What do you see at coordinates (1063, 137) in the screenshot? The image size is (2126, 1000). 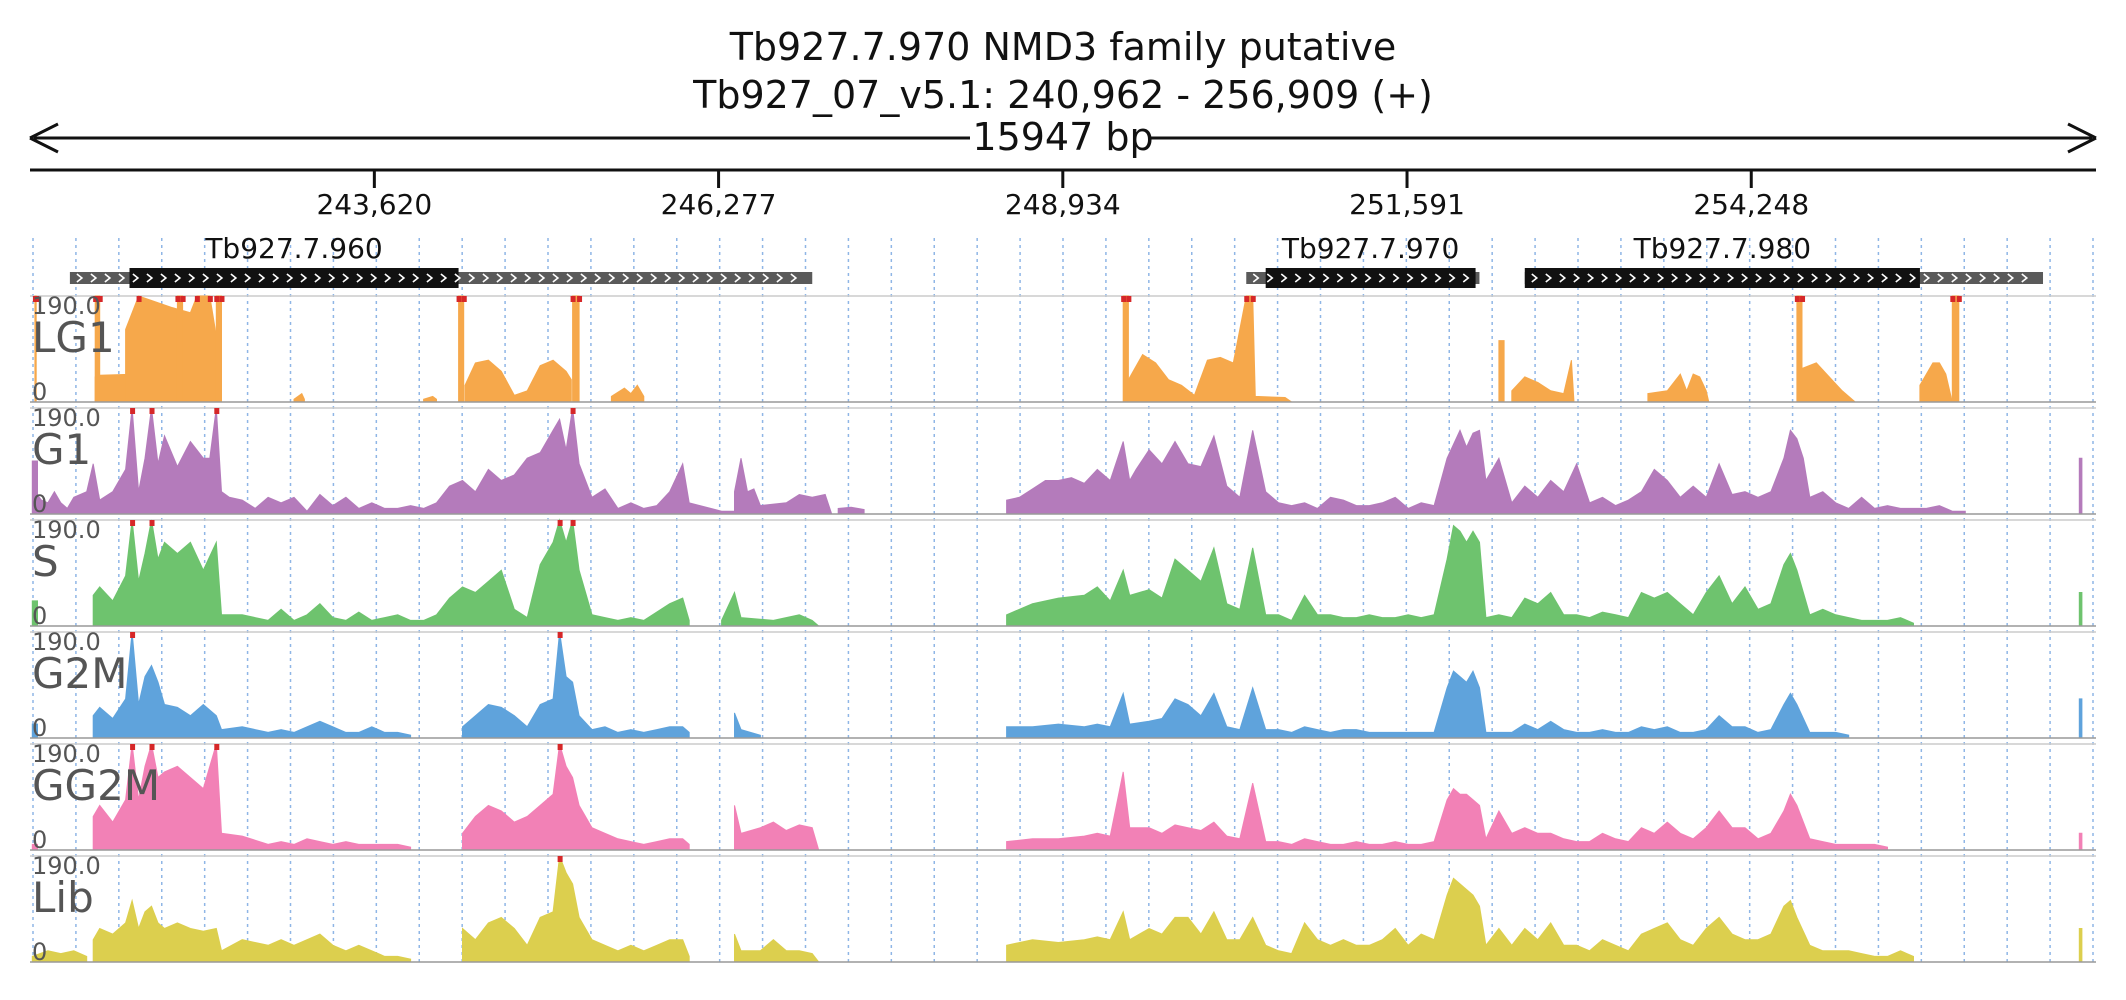 I see `span-ruler: 15947 bp` at bounding box center [1063, 137].